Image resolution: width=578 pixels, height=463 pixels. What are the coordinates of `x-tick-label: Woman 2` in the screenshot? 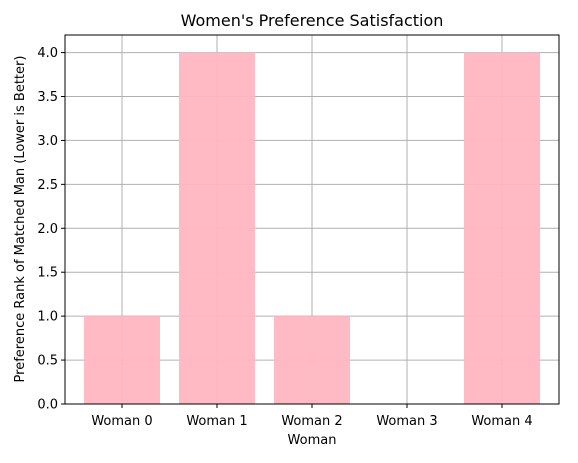 It's located at (311, 421).